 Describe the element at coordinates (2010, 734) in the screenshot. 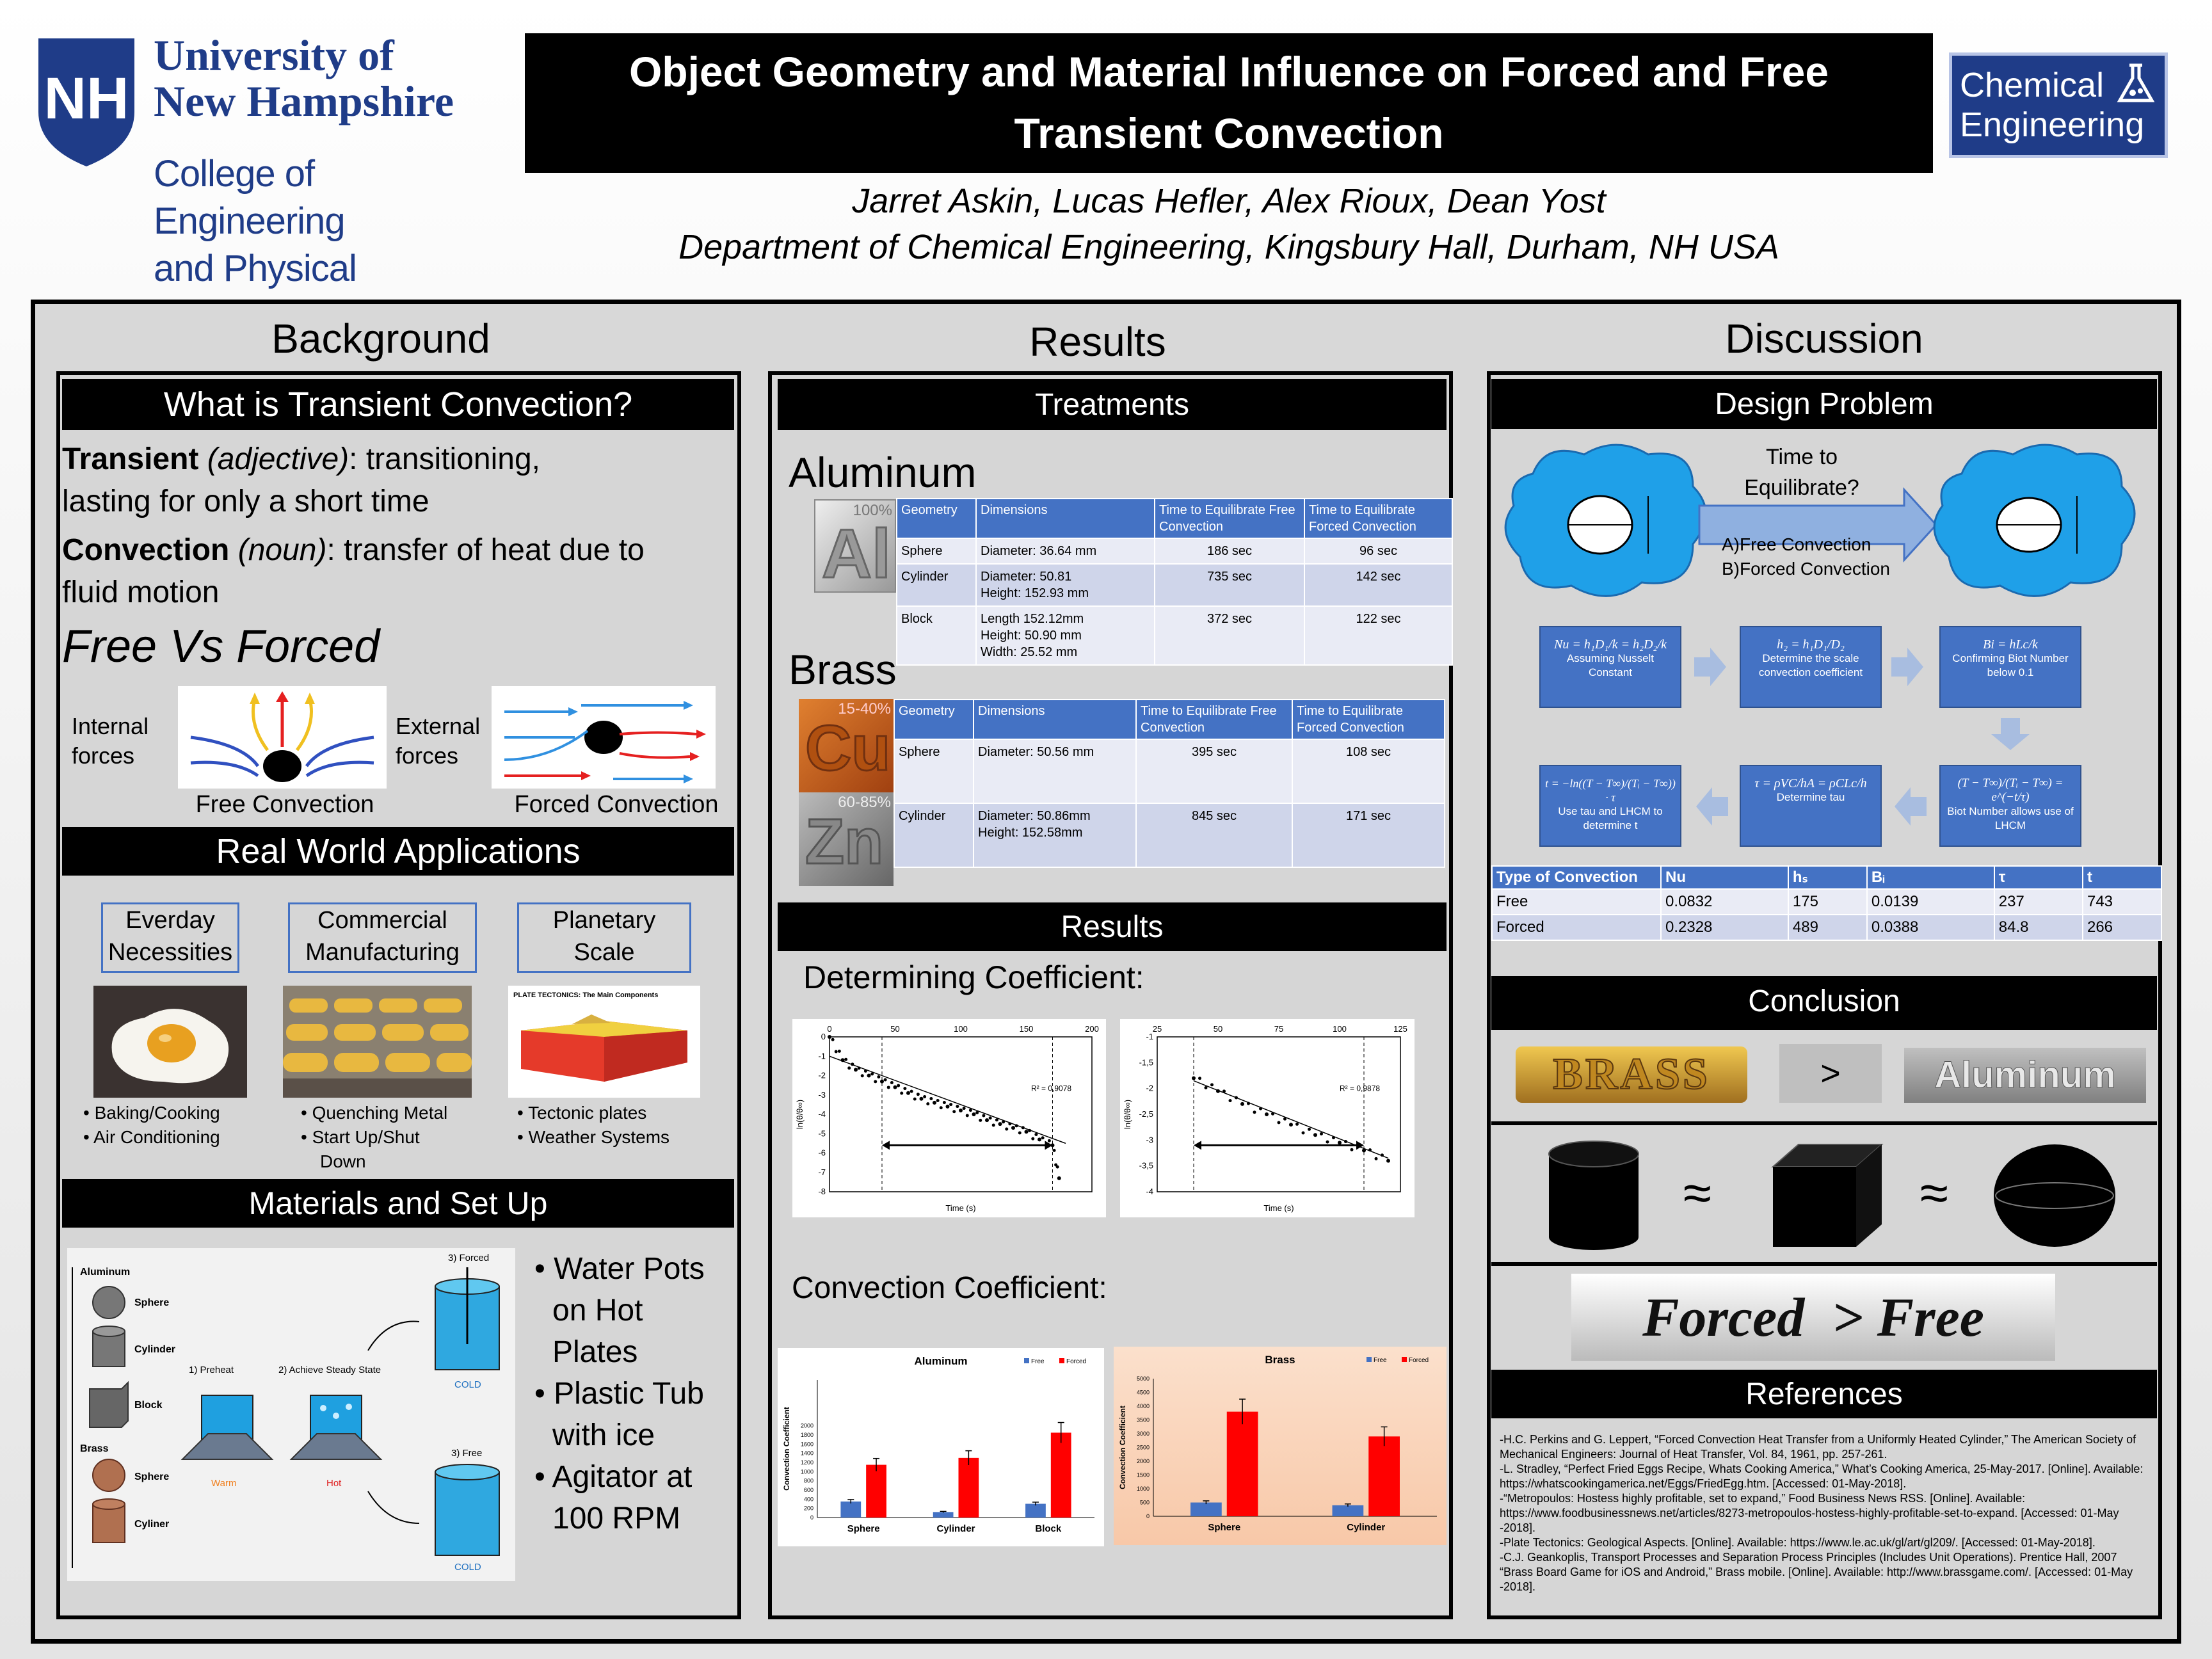

I see `flow-arrow-down-icon` at that location.